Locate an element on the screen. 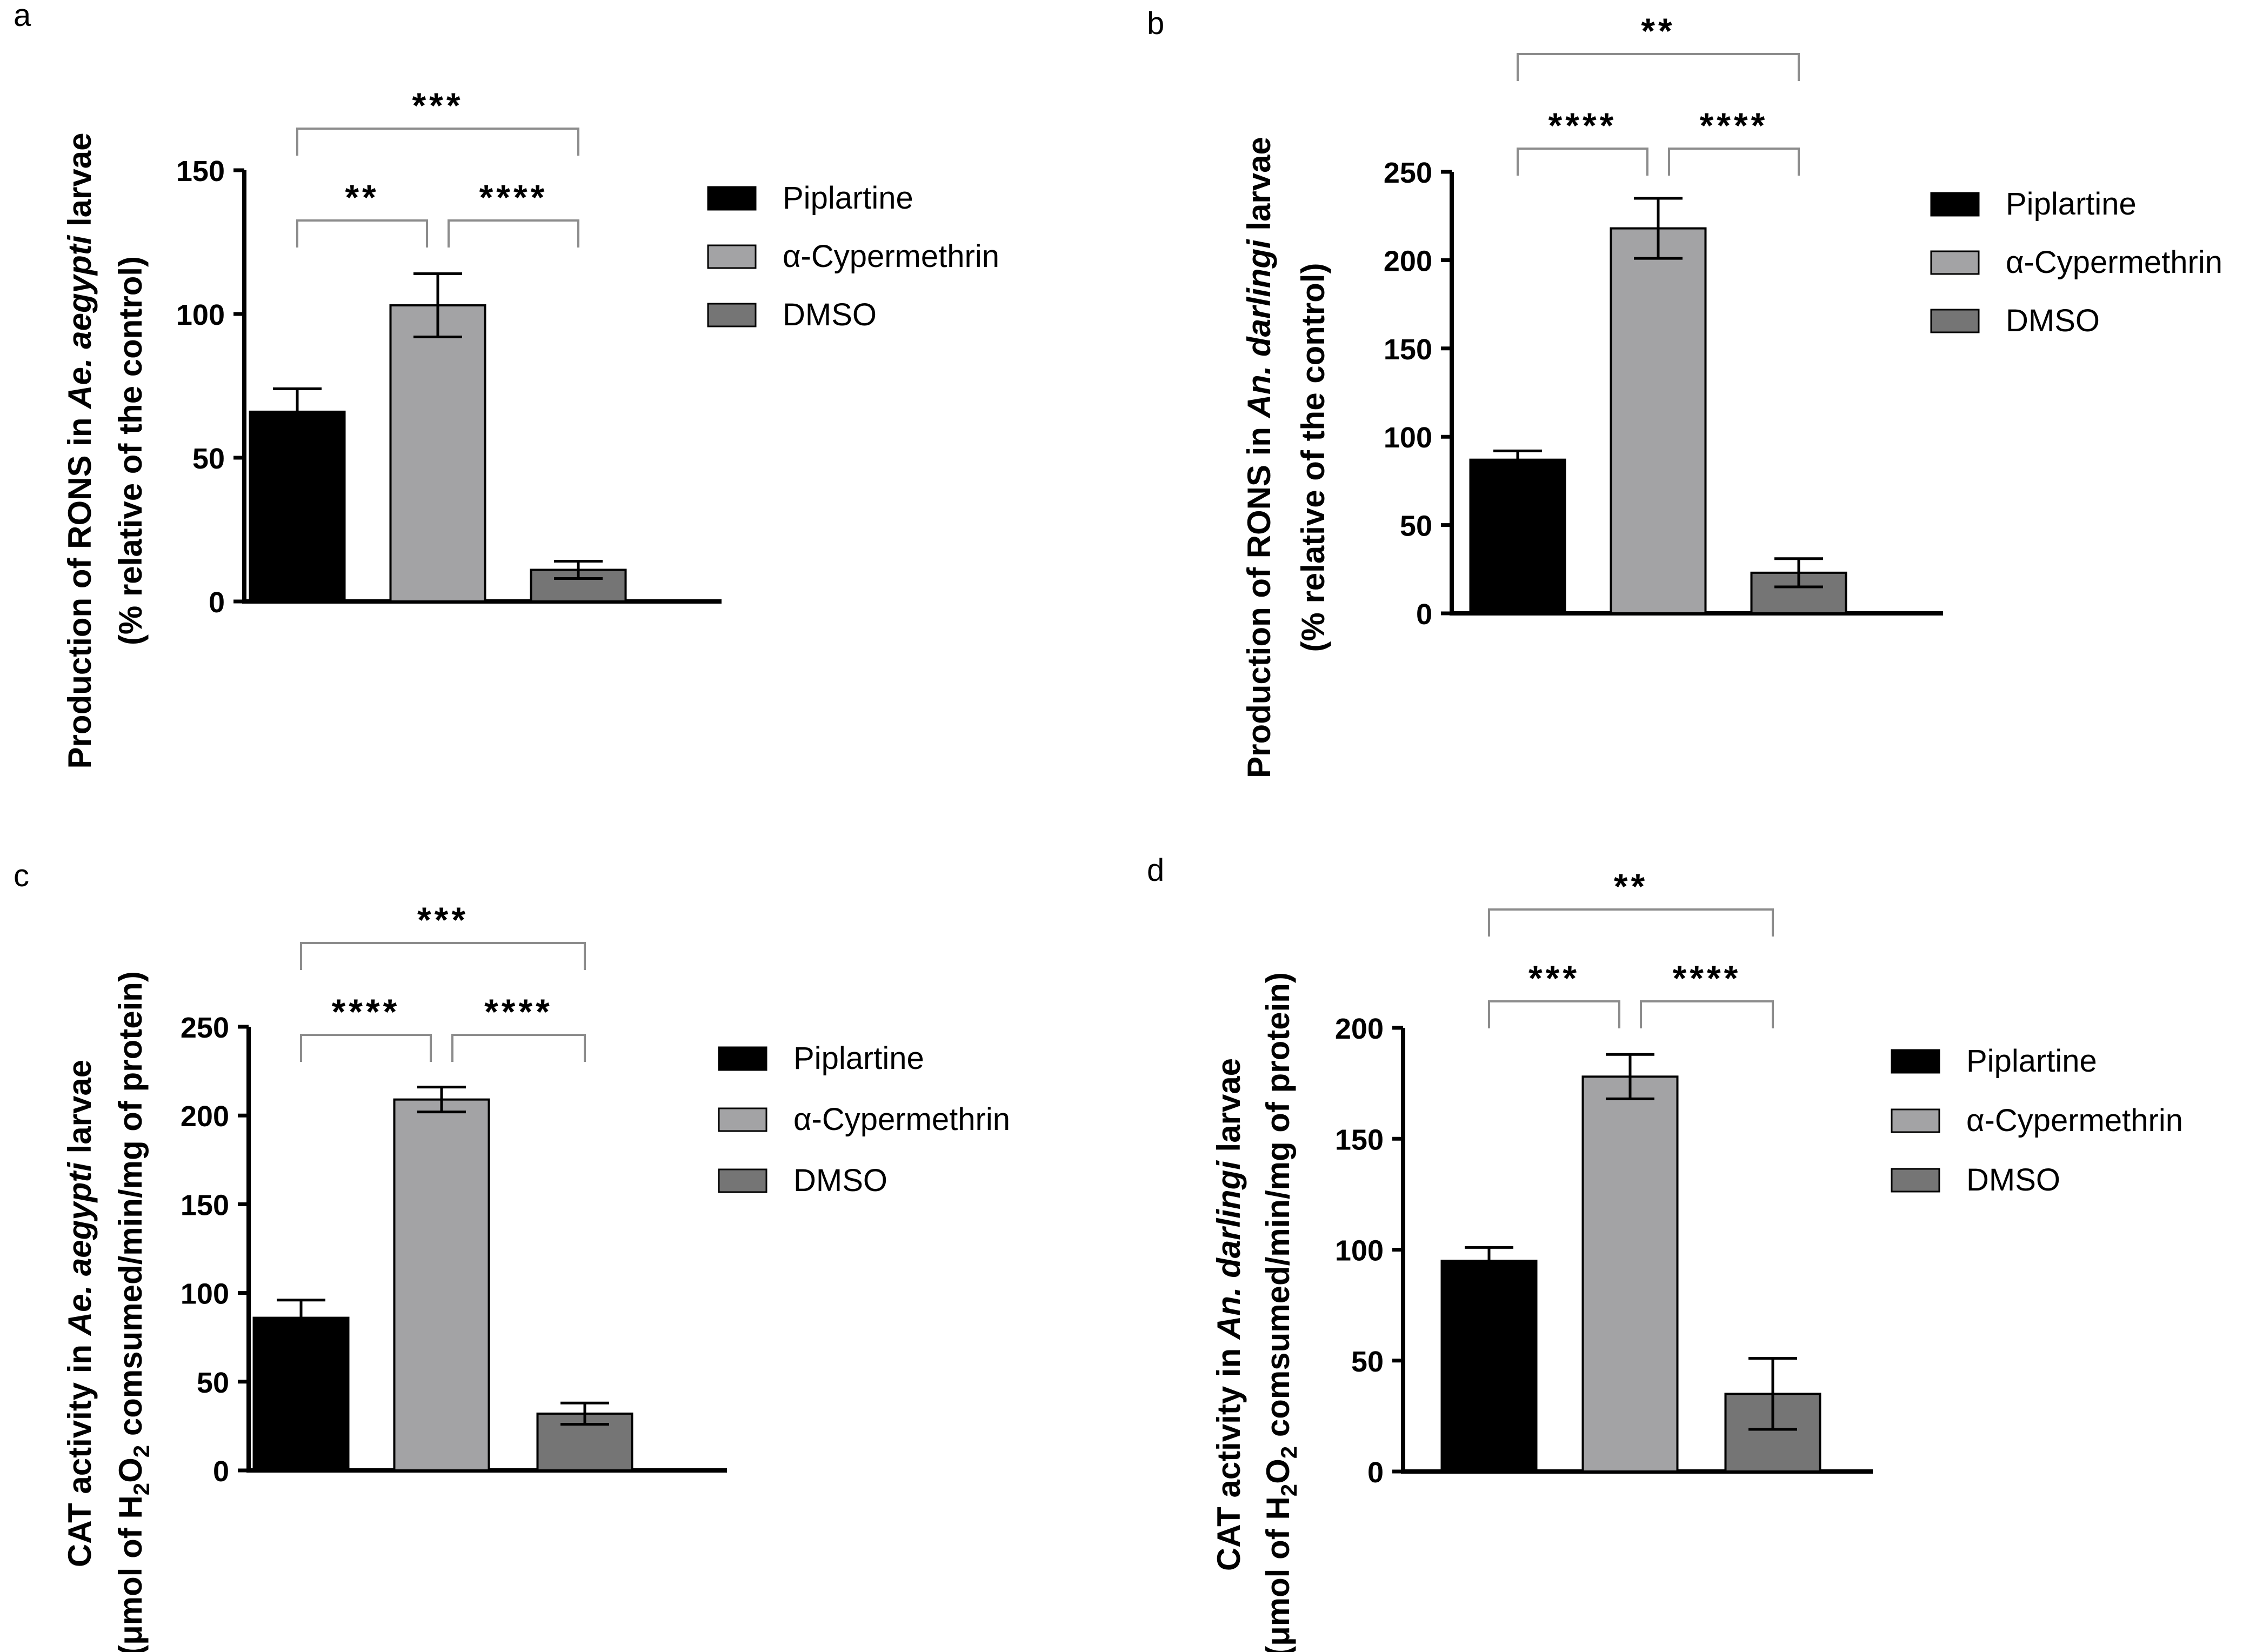  y-tick-label: 250 is located at coordinates (1408, 173).